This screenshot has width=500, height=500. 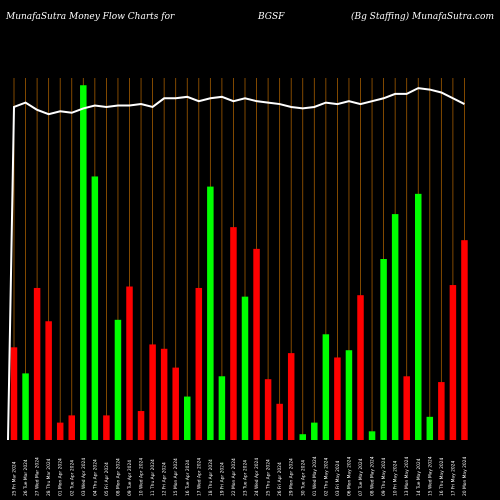 What do you see at coordinates (384, 477) in the screenshot?
I see `x-tick-label: 09 Thu May 2024` at bounding box center [384, 477].